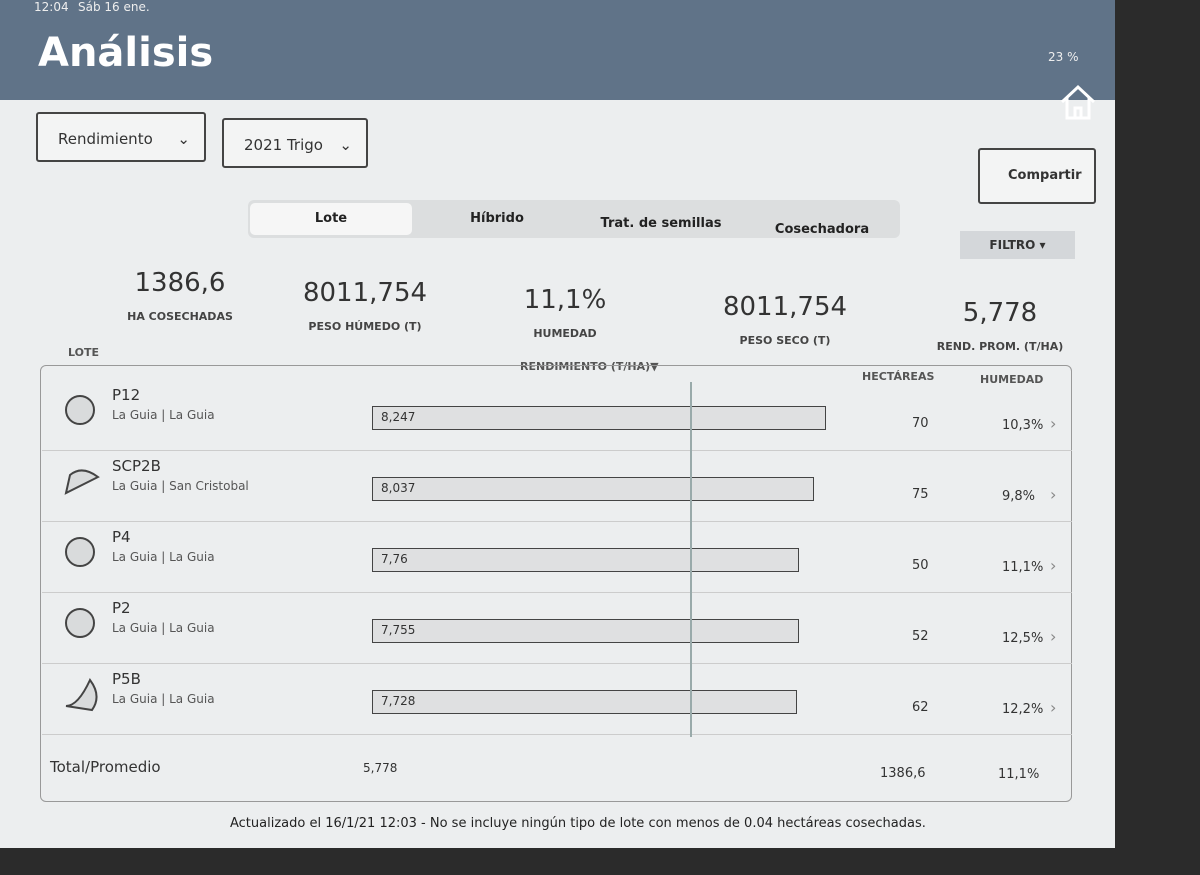  I want to click on average-line, so click(690, 559).